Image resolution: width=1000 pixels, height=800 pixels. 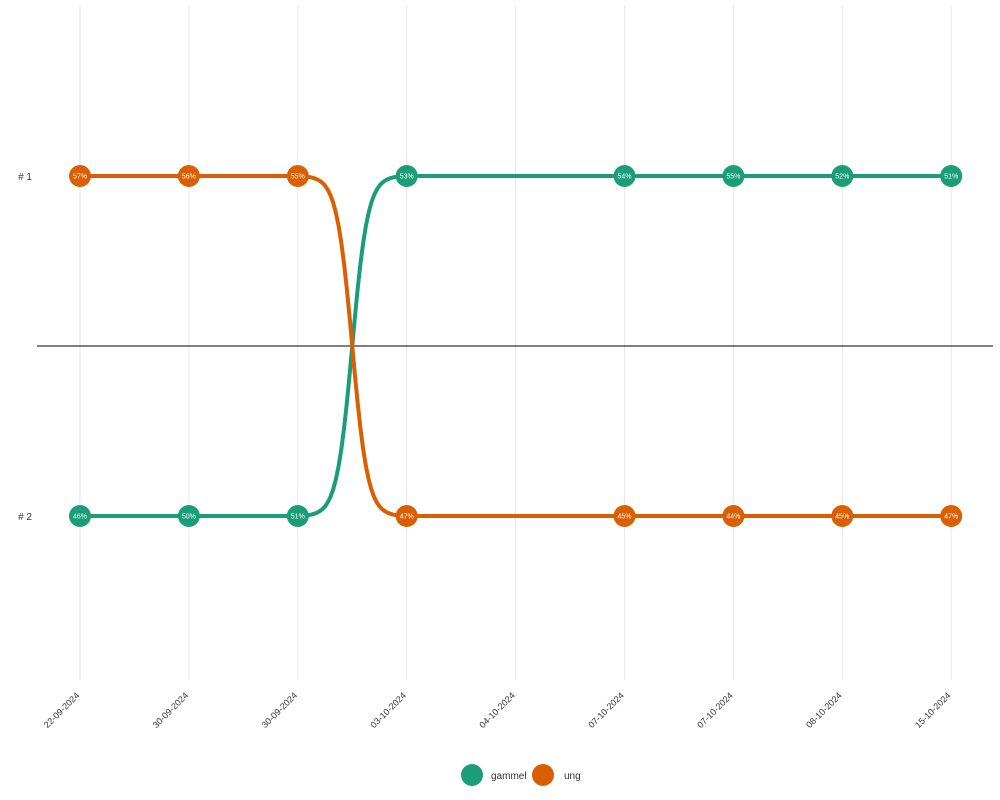 I want to click on data-label: 56%, so click(x=189, y=177).